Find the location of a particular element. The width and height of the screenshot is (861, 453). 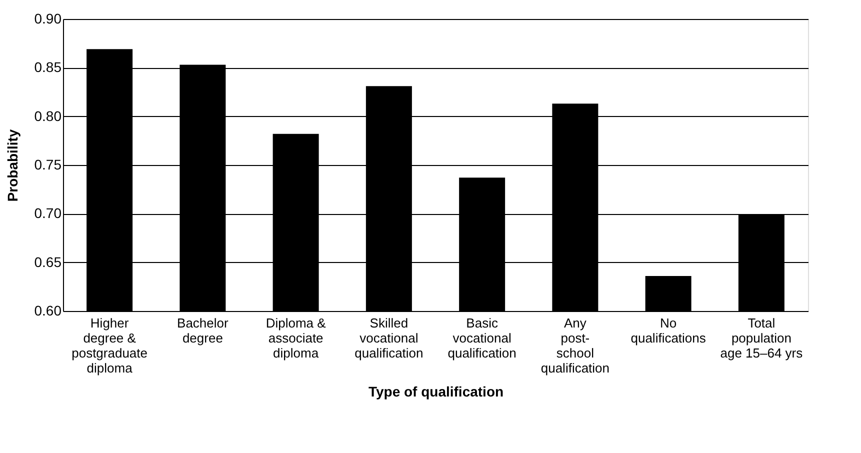

x-tick-label: No qualifications is located at coordinates (668, 331).